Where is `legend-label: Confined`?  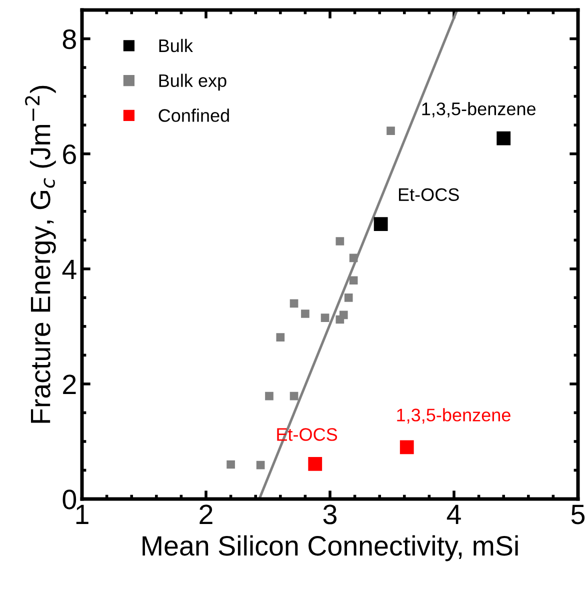 legend-label: Confined is located at coordinates (193, 115).